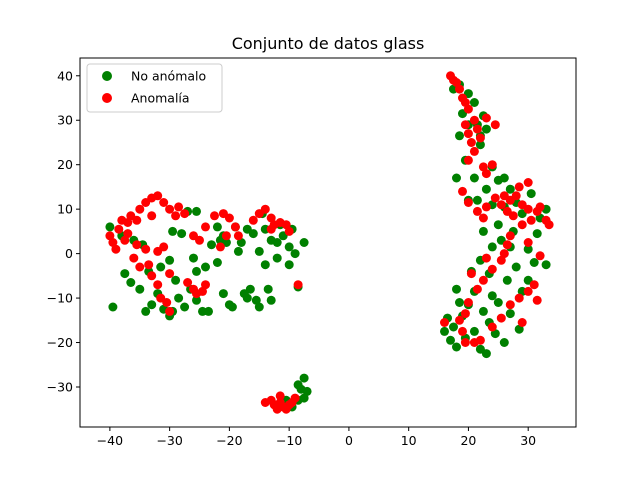 This screenshot has height=480, width=640. What do you see at coordinates (60, 386) in the screenshot?
I see `y-tick-label: −30` at bounding box center [60, 386].